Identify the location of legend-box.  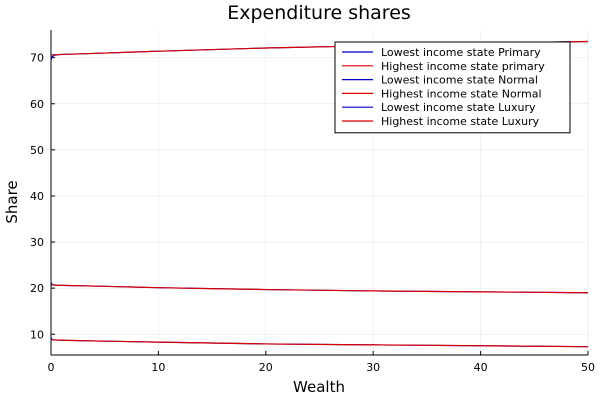
(452, 87).